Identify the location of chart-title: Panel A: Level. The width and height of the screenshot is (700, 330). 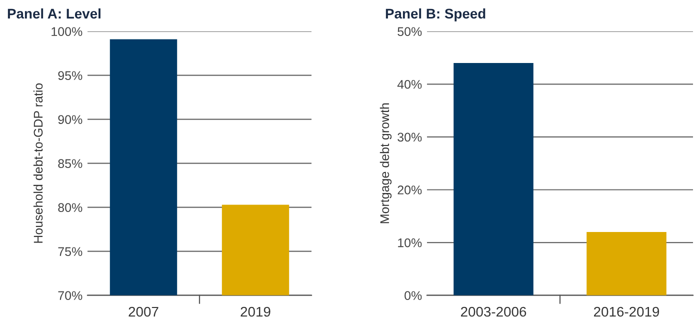
(54, 13).